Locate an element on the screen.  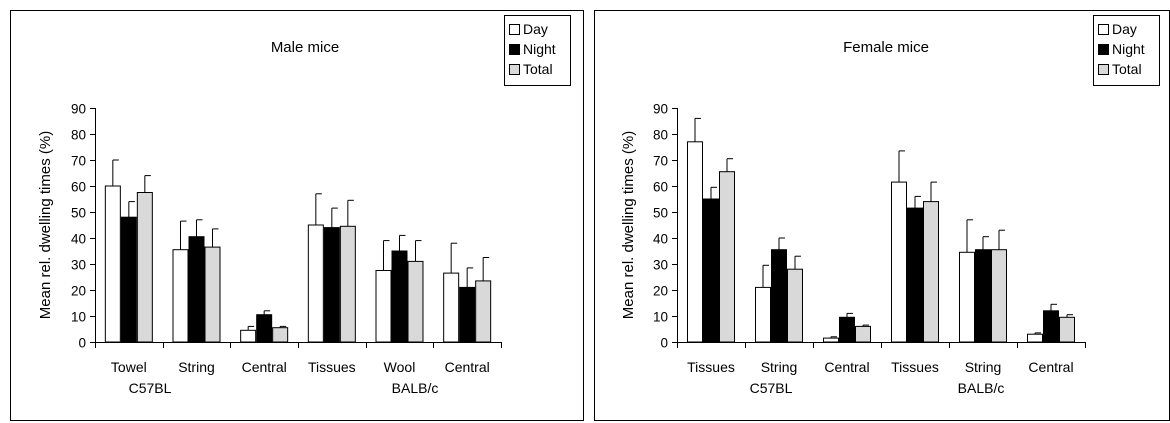
chart-title: Female mice is located at coordinates (886, 47).